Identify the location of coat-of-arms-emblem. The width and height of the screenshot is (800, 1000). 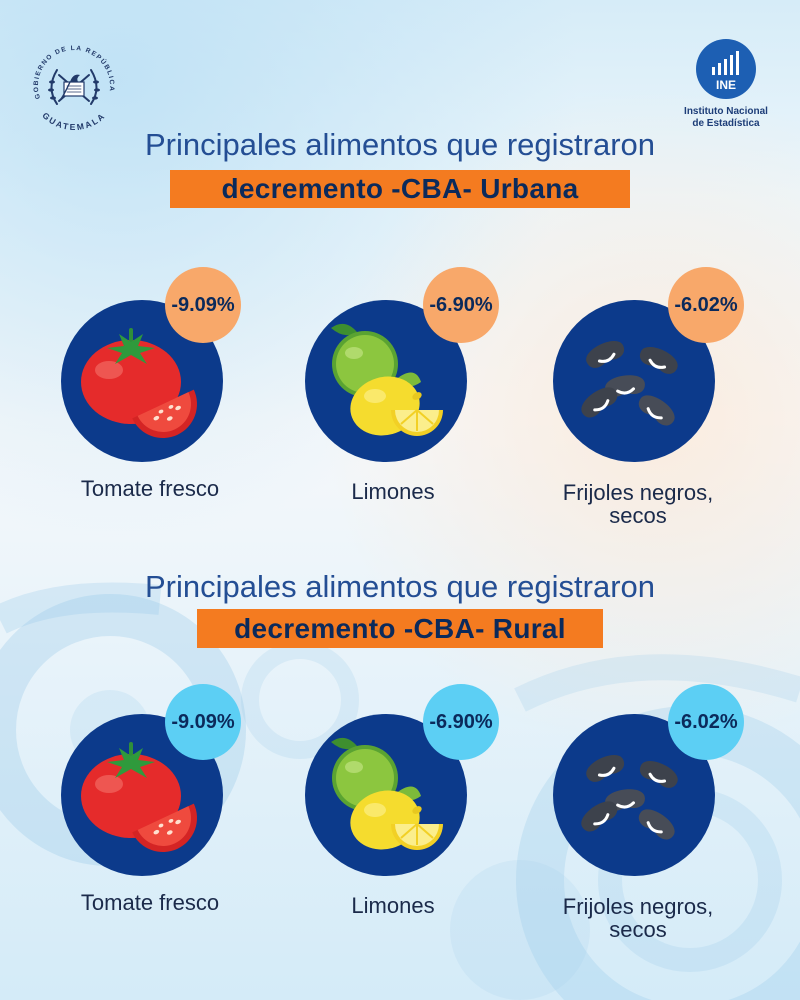
(74, 87).